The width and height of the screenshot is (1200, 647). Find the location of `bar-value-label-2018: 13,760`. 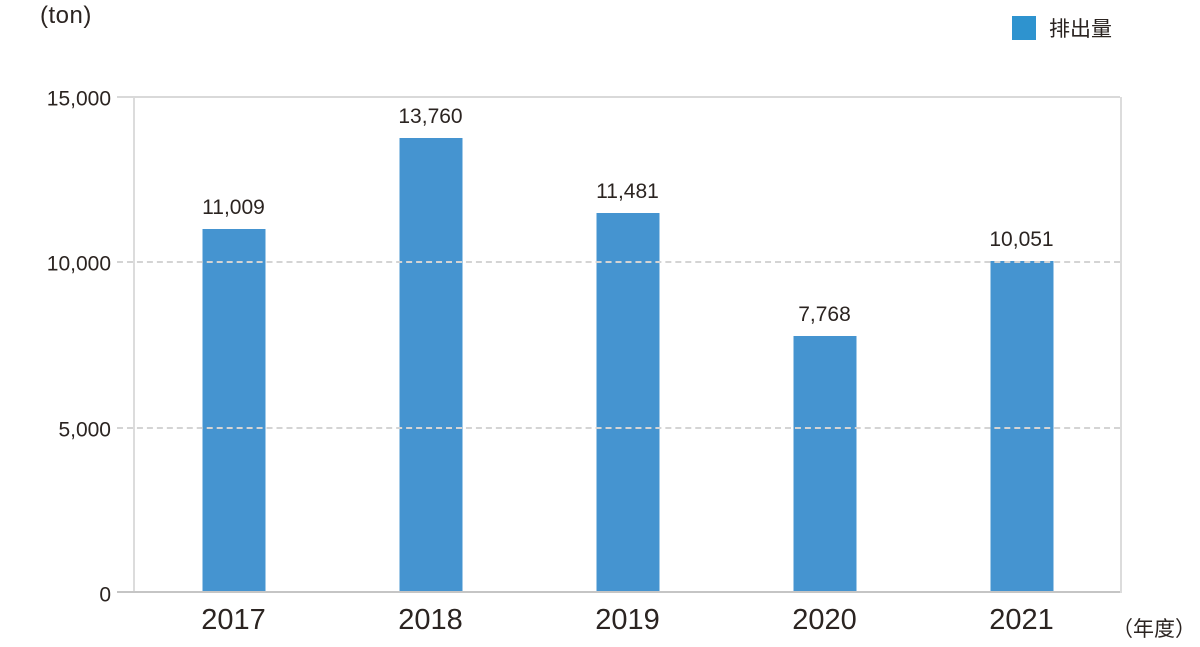

bar-value-label-2018: 13,760 is located at coordinates (430, 117).